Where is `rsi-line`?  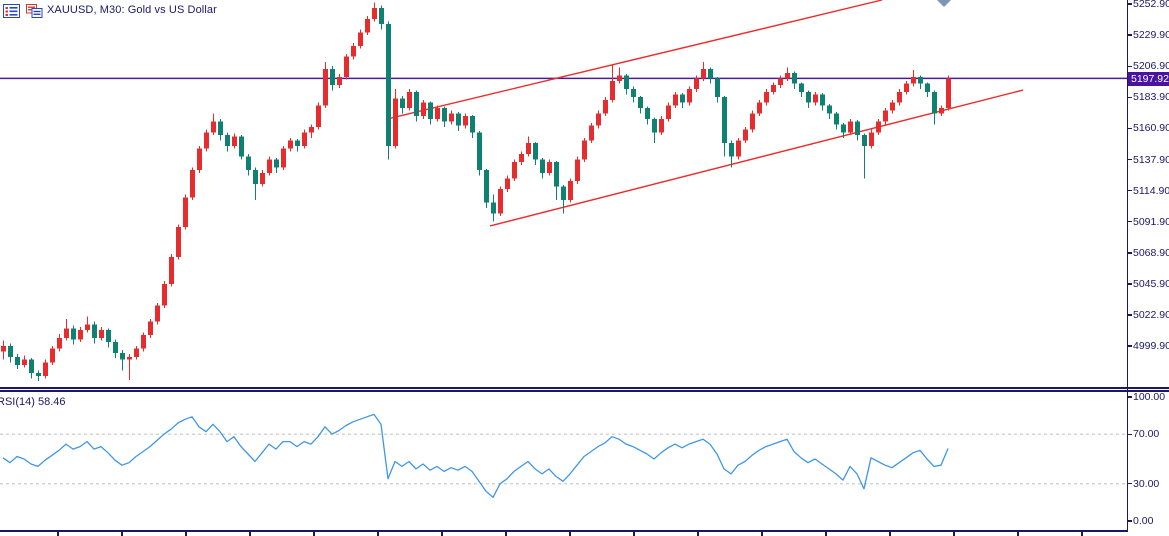 rsi-line is located at coordinates (475, 456).